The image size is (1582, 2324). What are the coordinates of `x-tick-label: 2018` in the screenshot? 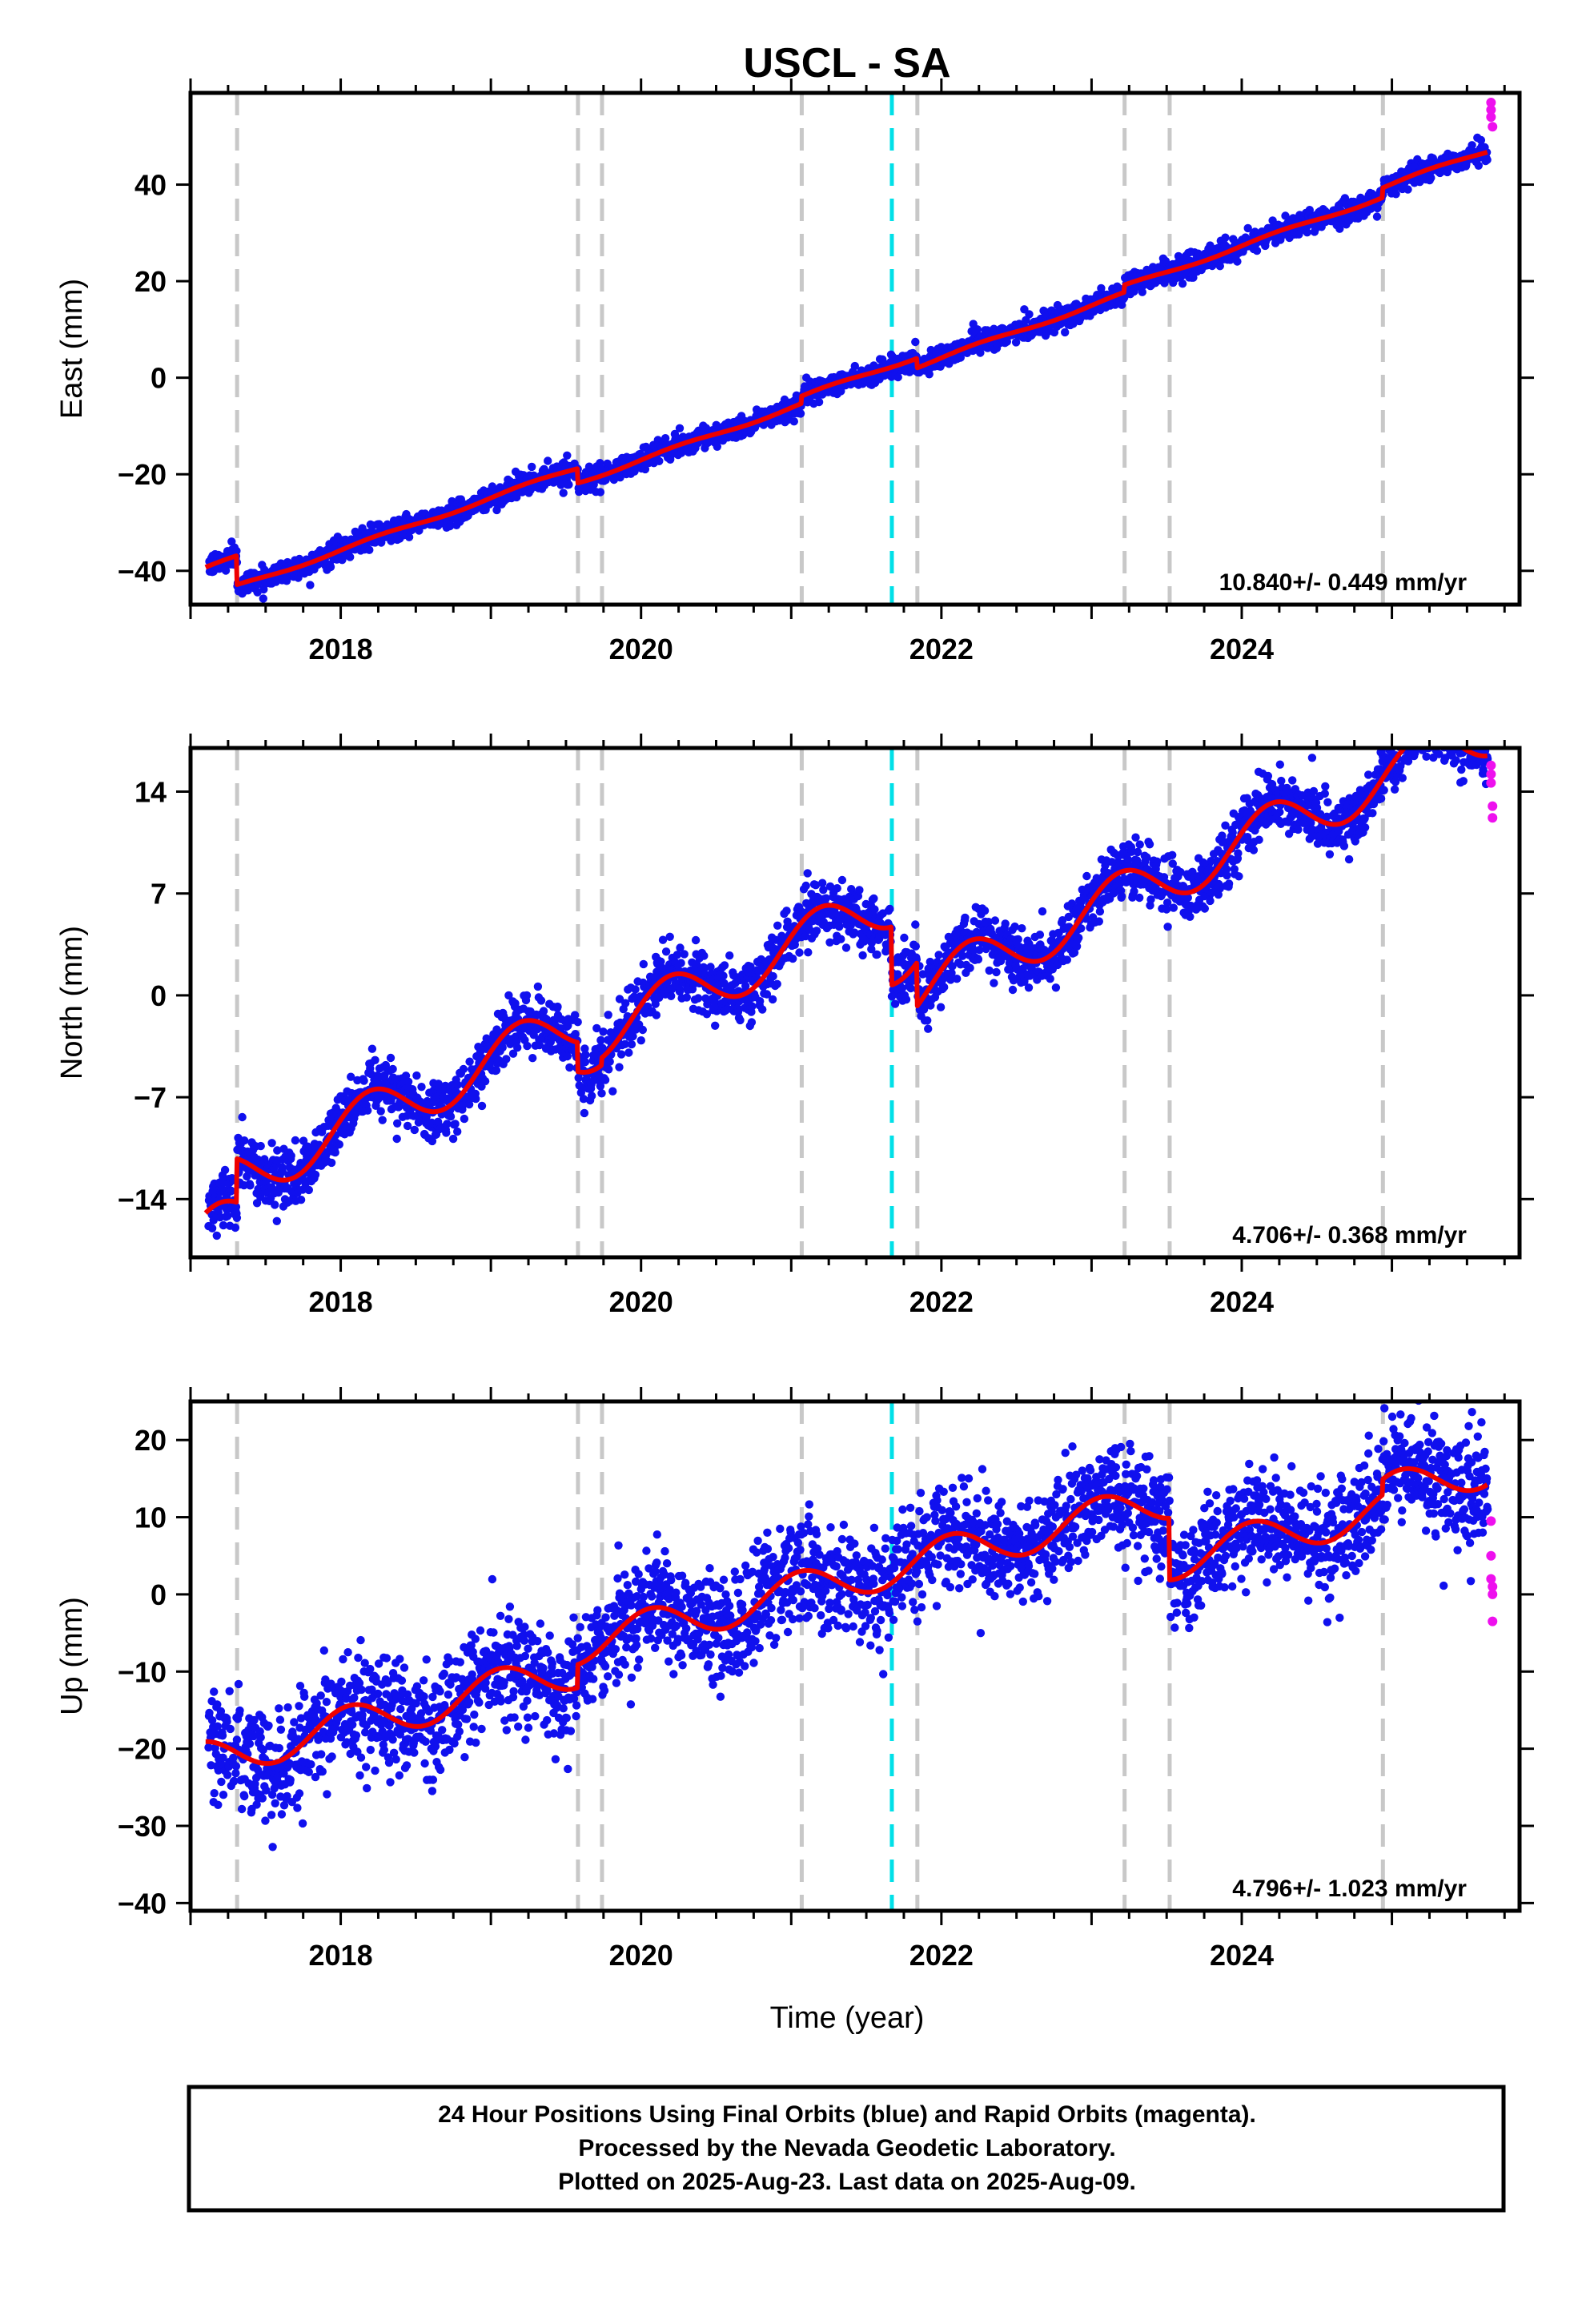 It's located at (341, 649).